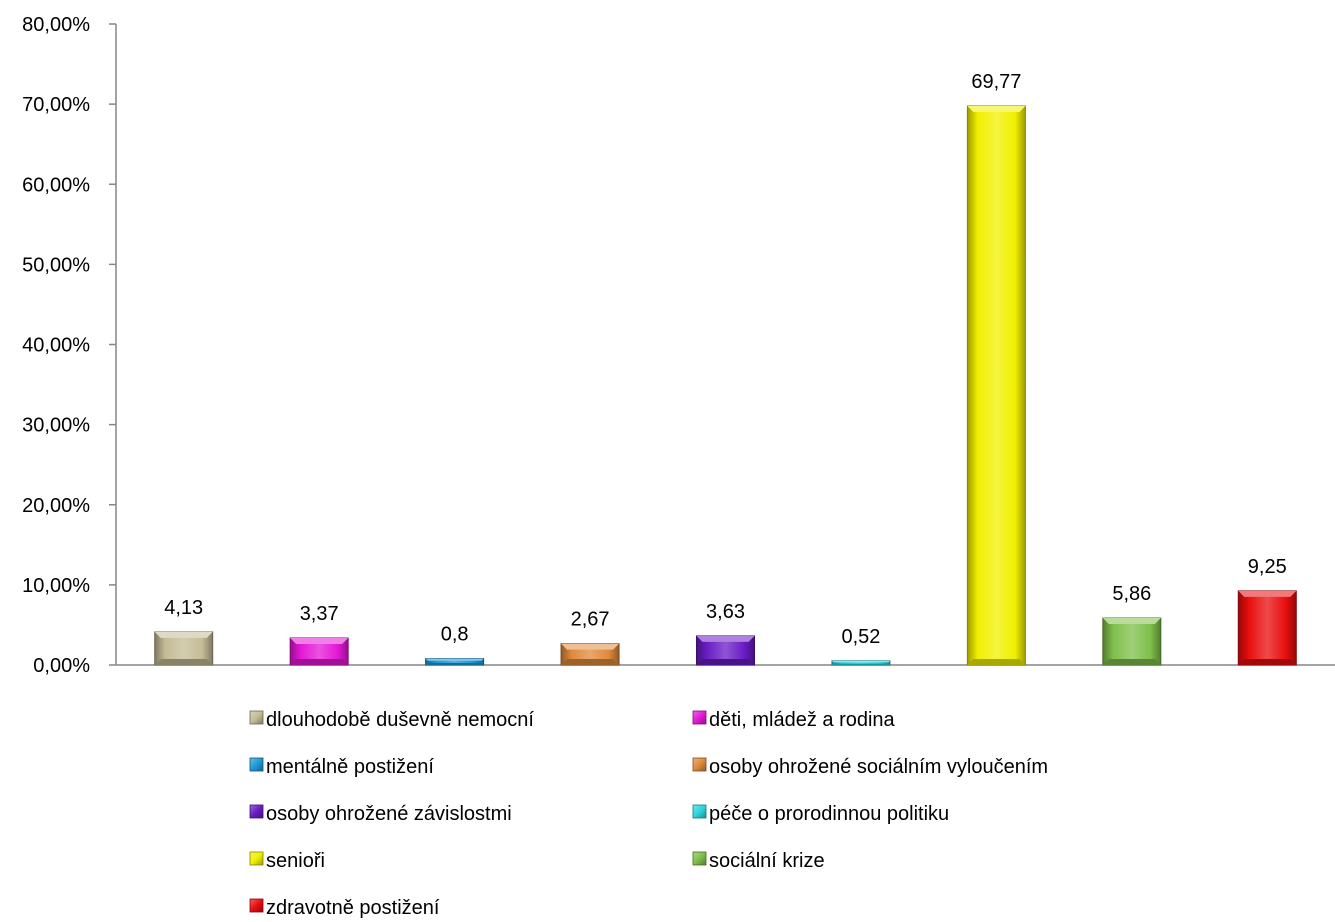 This screenshot has height=922, width=1335. Describe the element at coordinates (56, 265) in the screenshot. I see `y-tick-label: 50,00%` at that location.